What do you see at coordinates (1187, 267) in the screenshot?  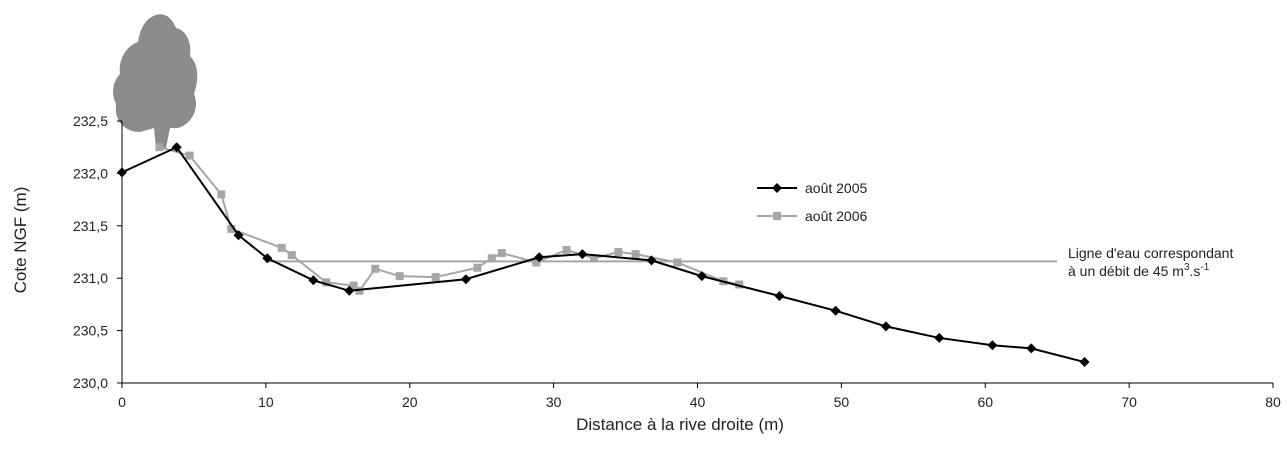 I see `annotation-sup: 3` at bounding box center [1187, 267].